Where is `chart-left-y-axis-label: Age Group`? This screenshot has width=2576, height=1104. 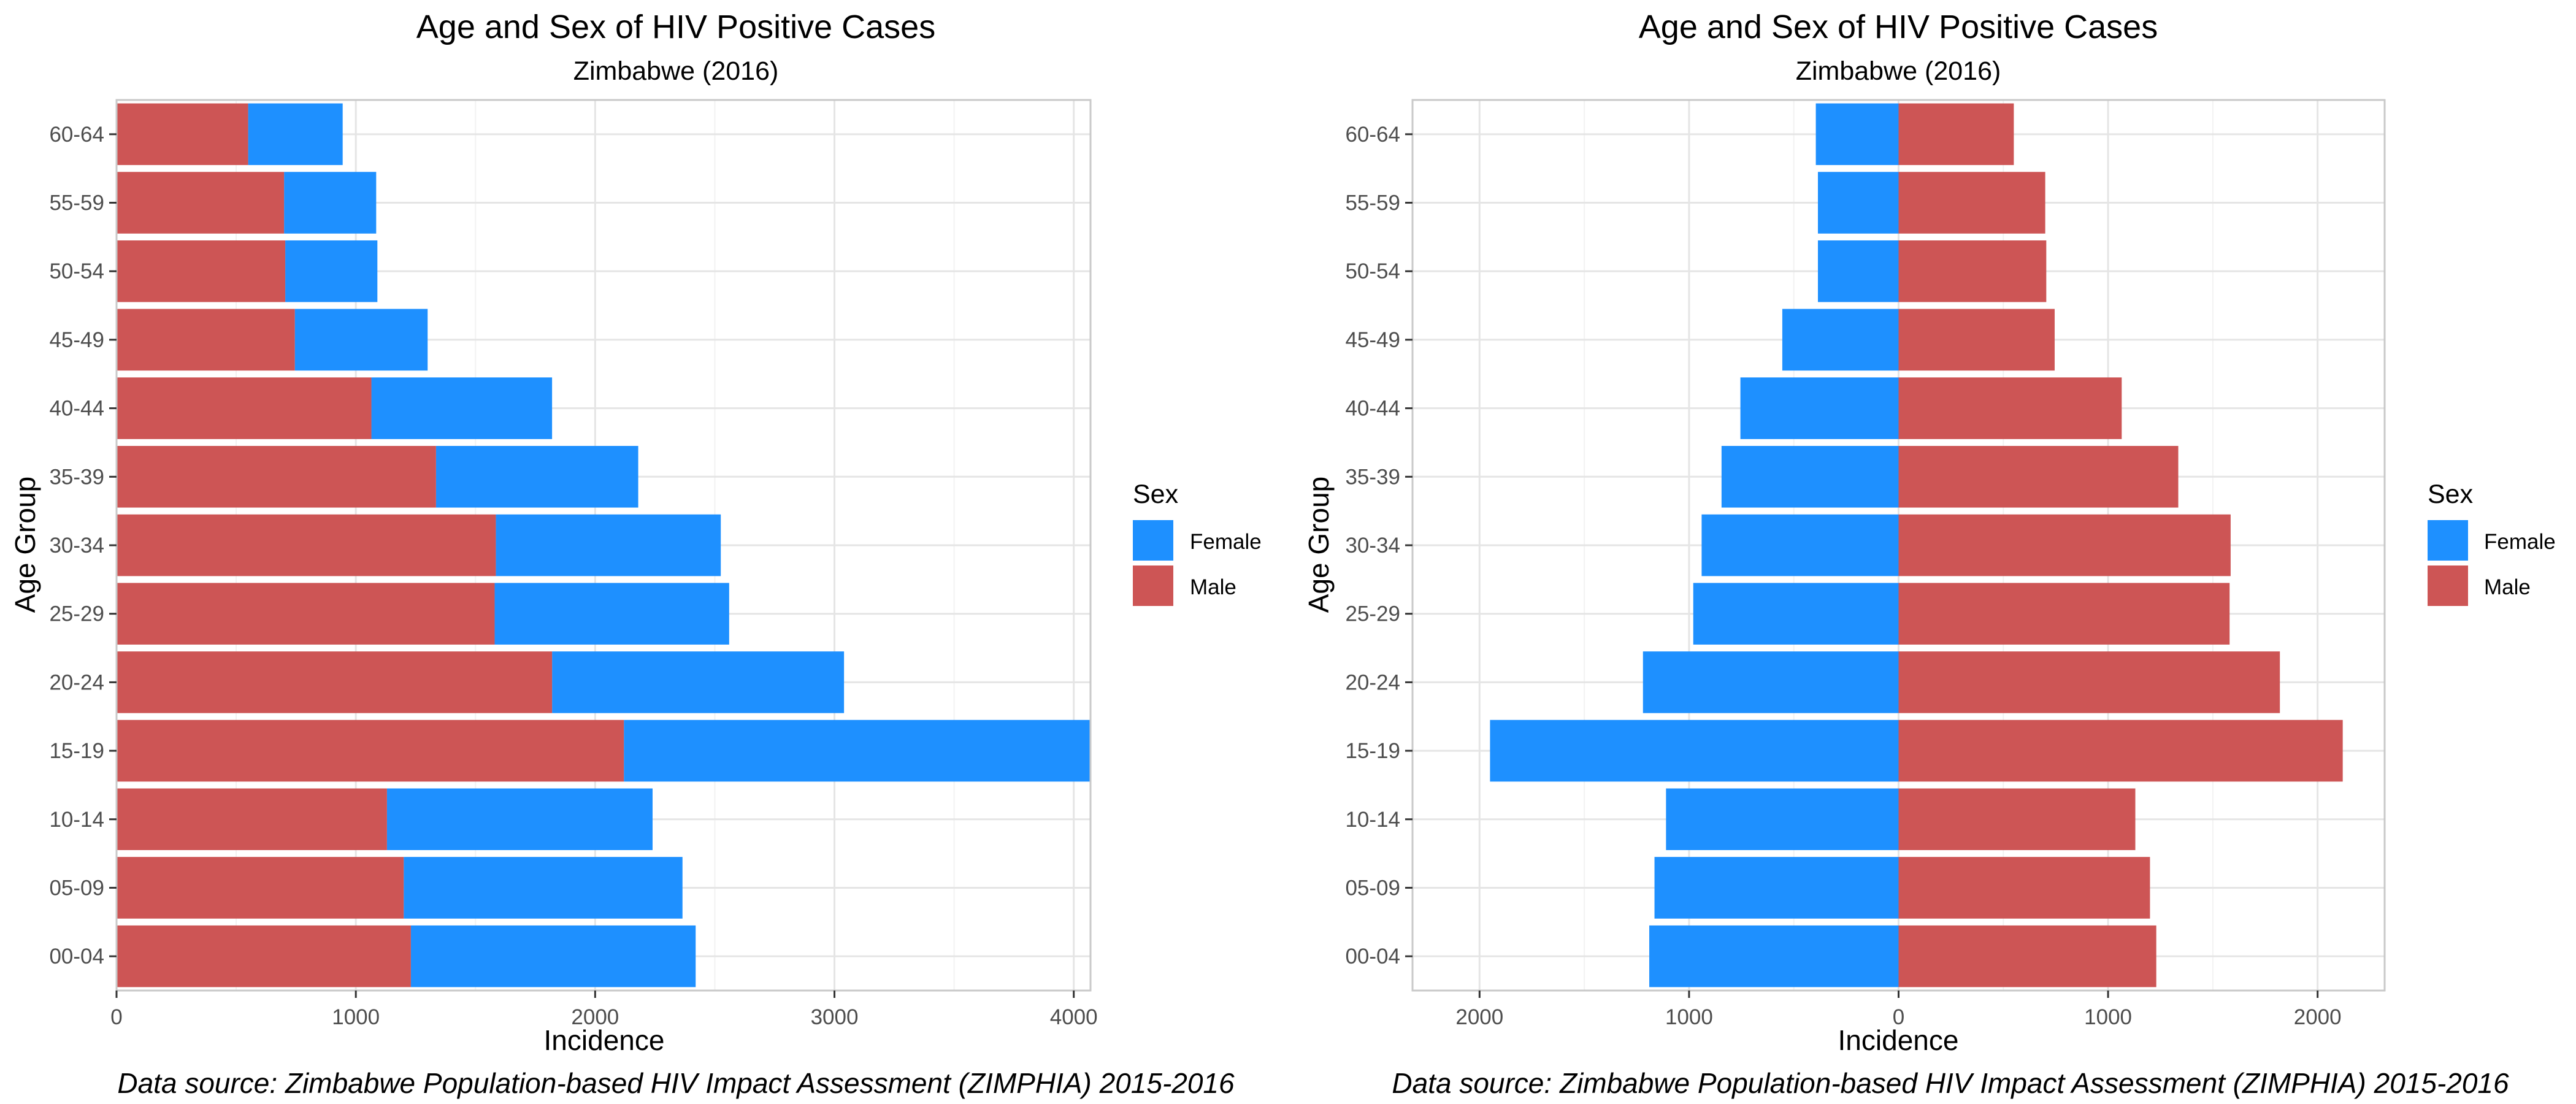
chart-left-y-axis-label: Age Group is located at coordinates (25, 545).